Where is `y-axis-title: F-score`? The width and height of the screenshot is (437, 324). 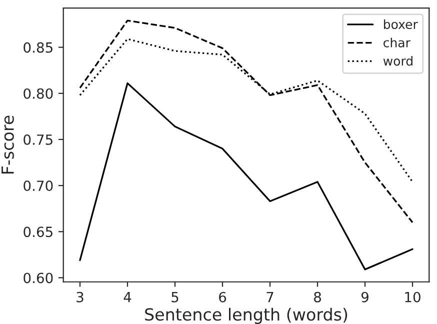 y-axis-title: F-score is located at coordinates (8, 145).